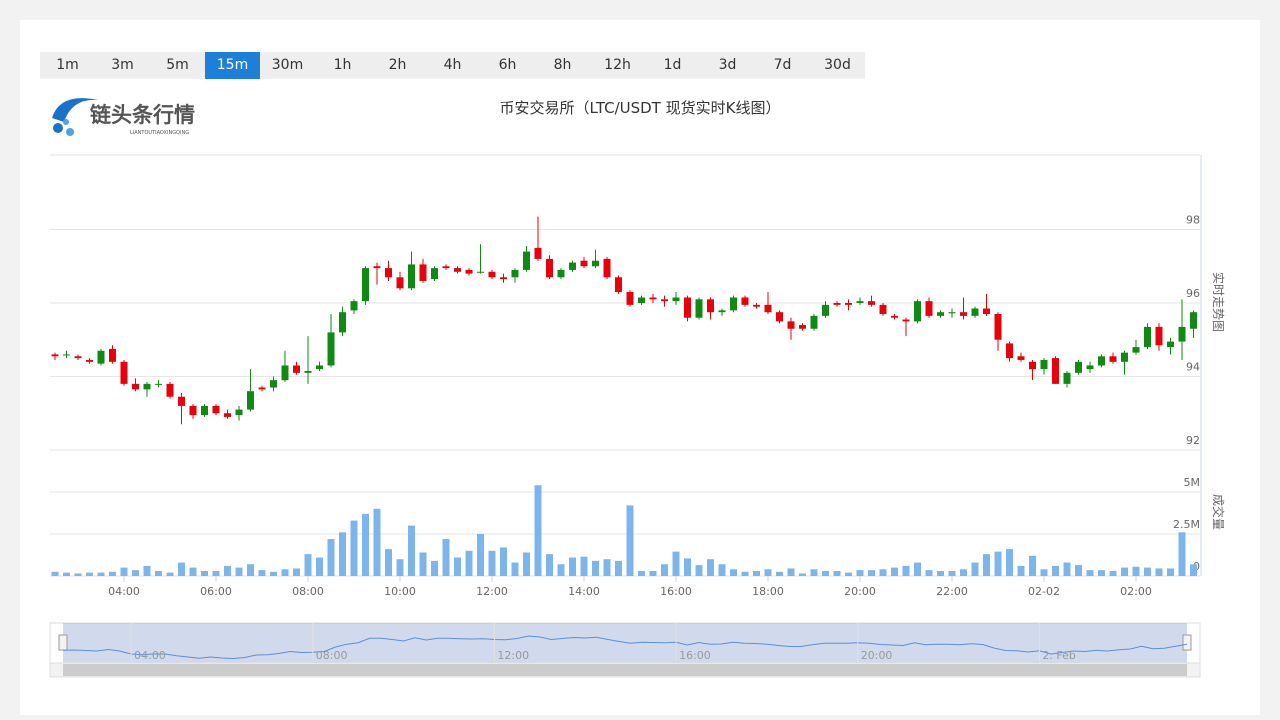 Image resolution: width=1280 pixels, height=720 pixels. Describe the element at coordinates (768, 591) in the screenshot. I see `x-tick-label: 18:00` at that location.